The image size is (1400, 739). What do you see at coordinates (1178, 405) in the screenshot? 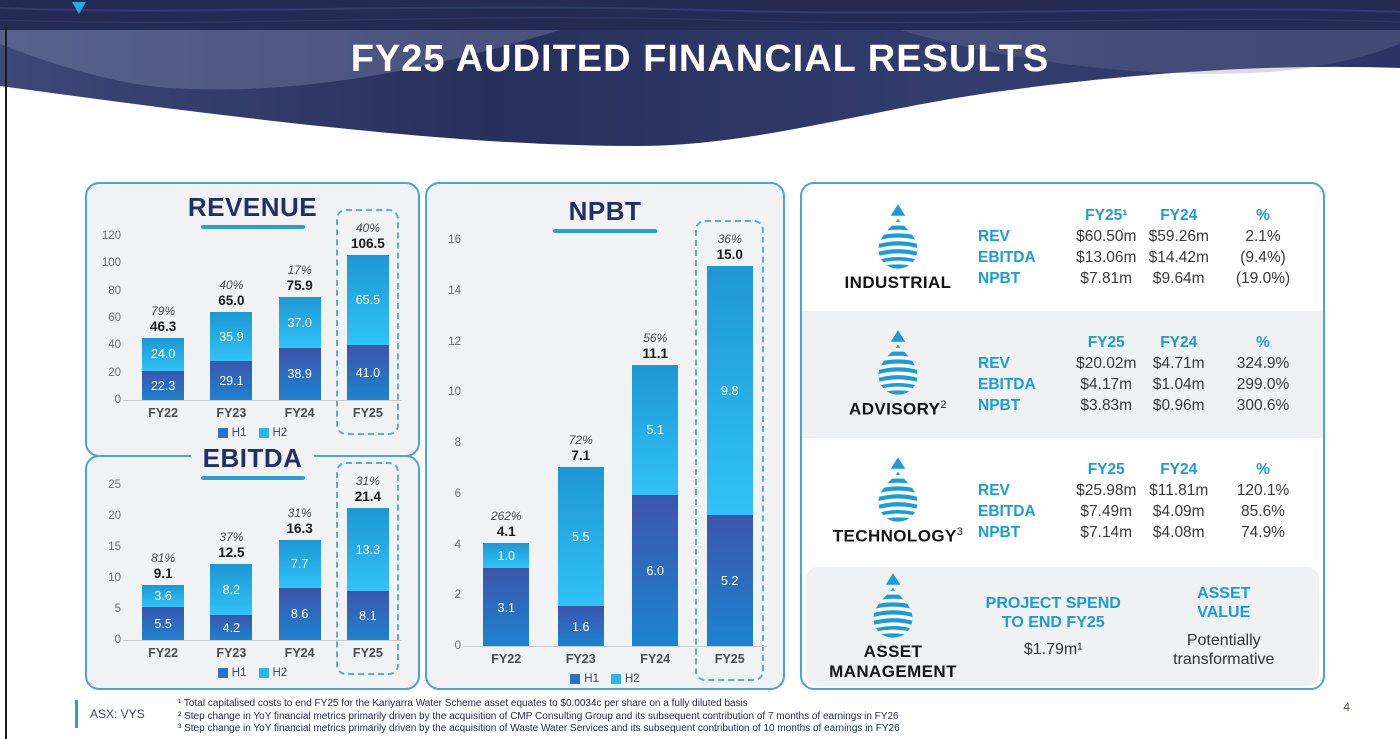
I see `metric-value-fy24: $0.96m` at bounding box center [1178, 405].